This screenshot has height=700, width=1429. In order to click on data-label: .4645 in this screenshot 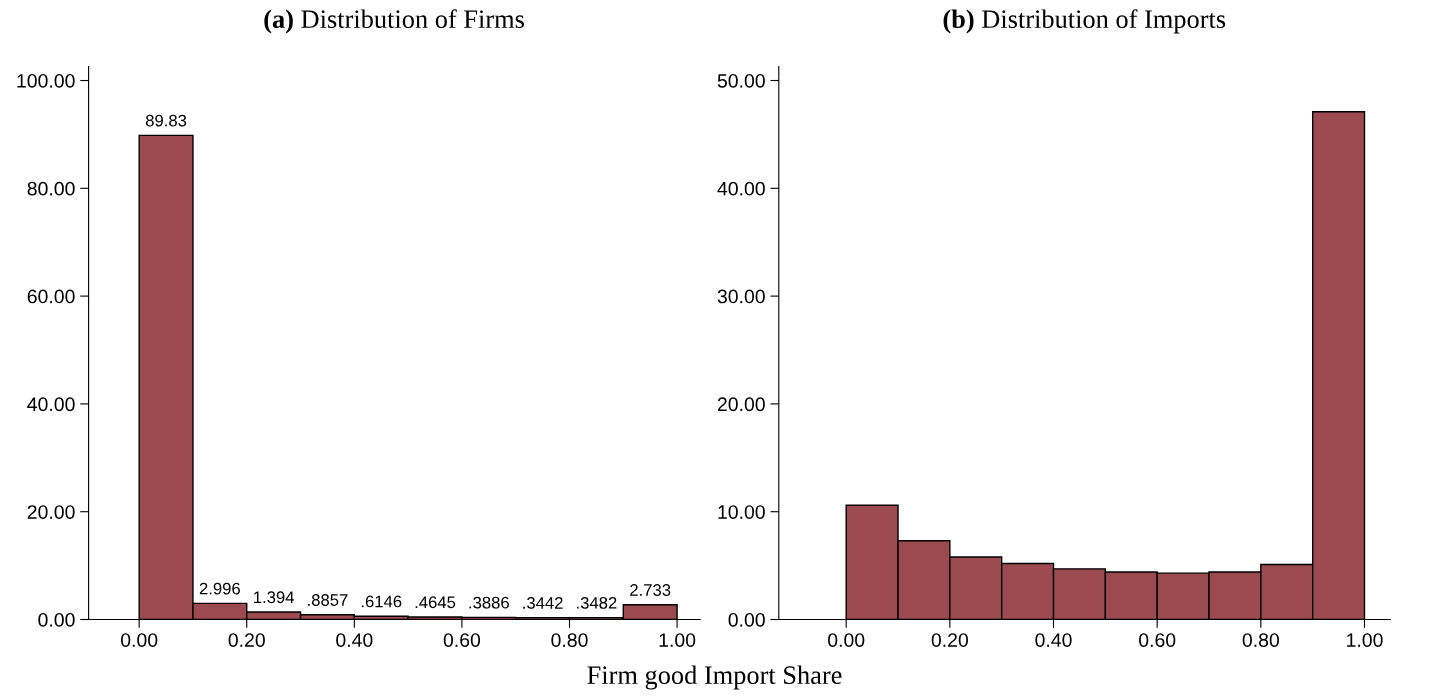, I will do `click(435, 602)`.